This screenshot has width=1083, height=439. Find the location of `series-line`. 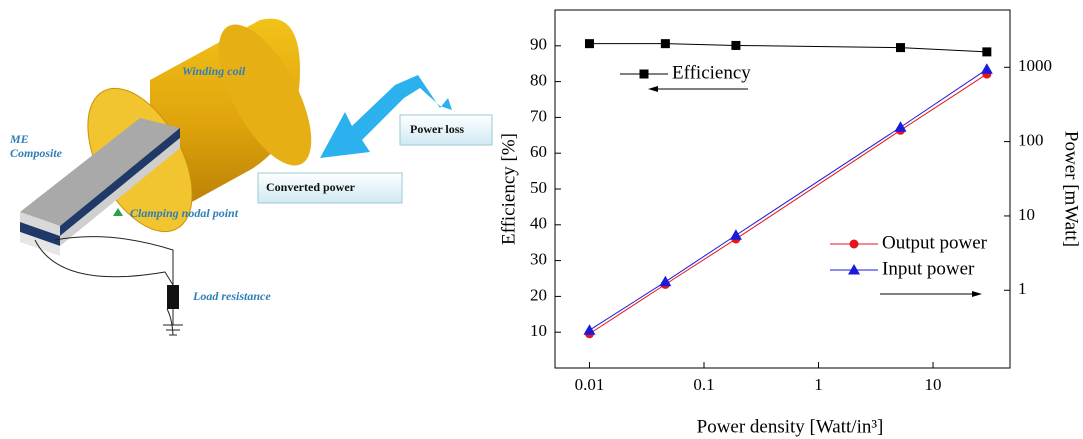

series-line is located at coordinates (788, 48).